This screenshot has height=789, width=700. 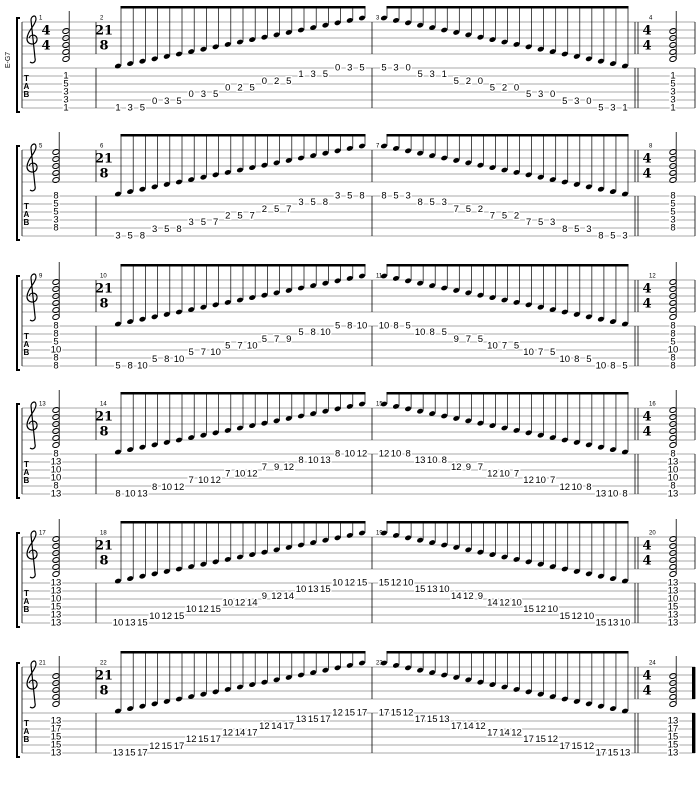 I want to click on treble-clef, so click(x=32, y=425).